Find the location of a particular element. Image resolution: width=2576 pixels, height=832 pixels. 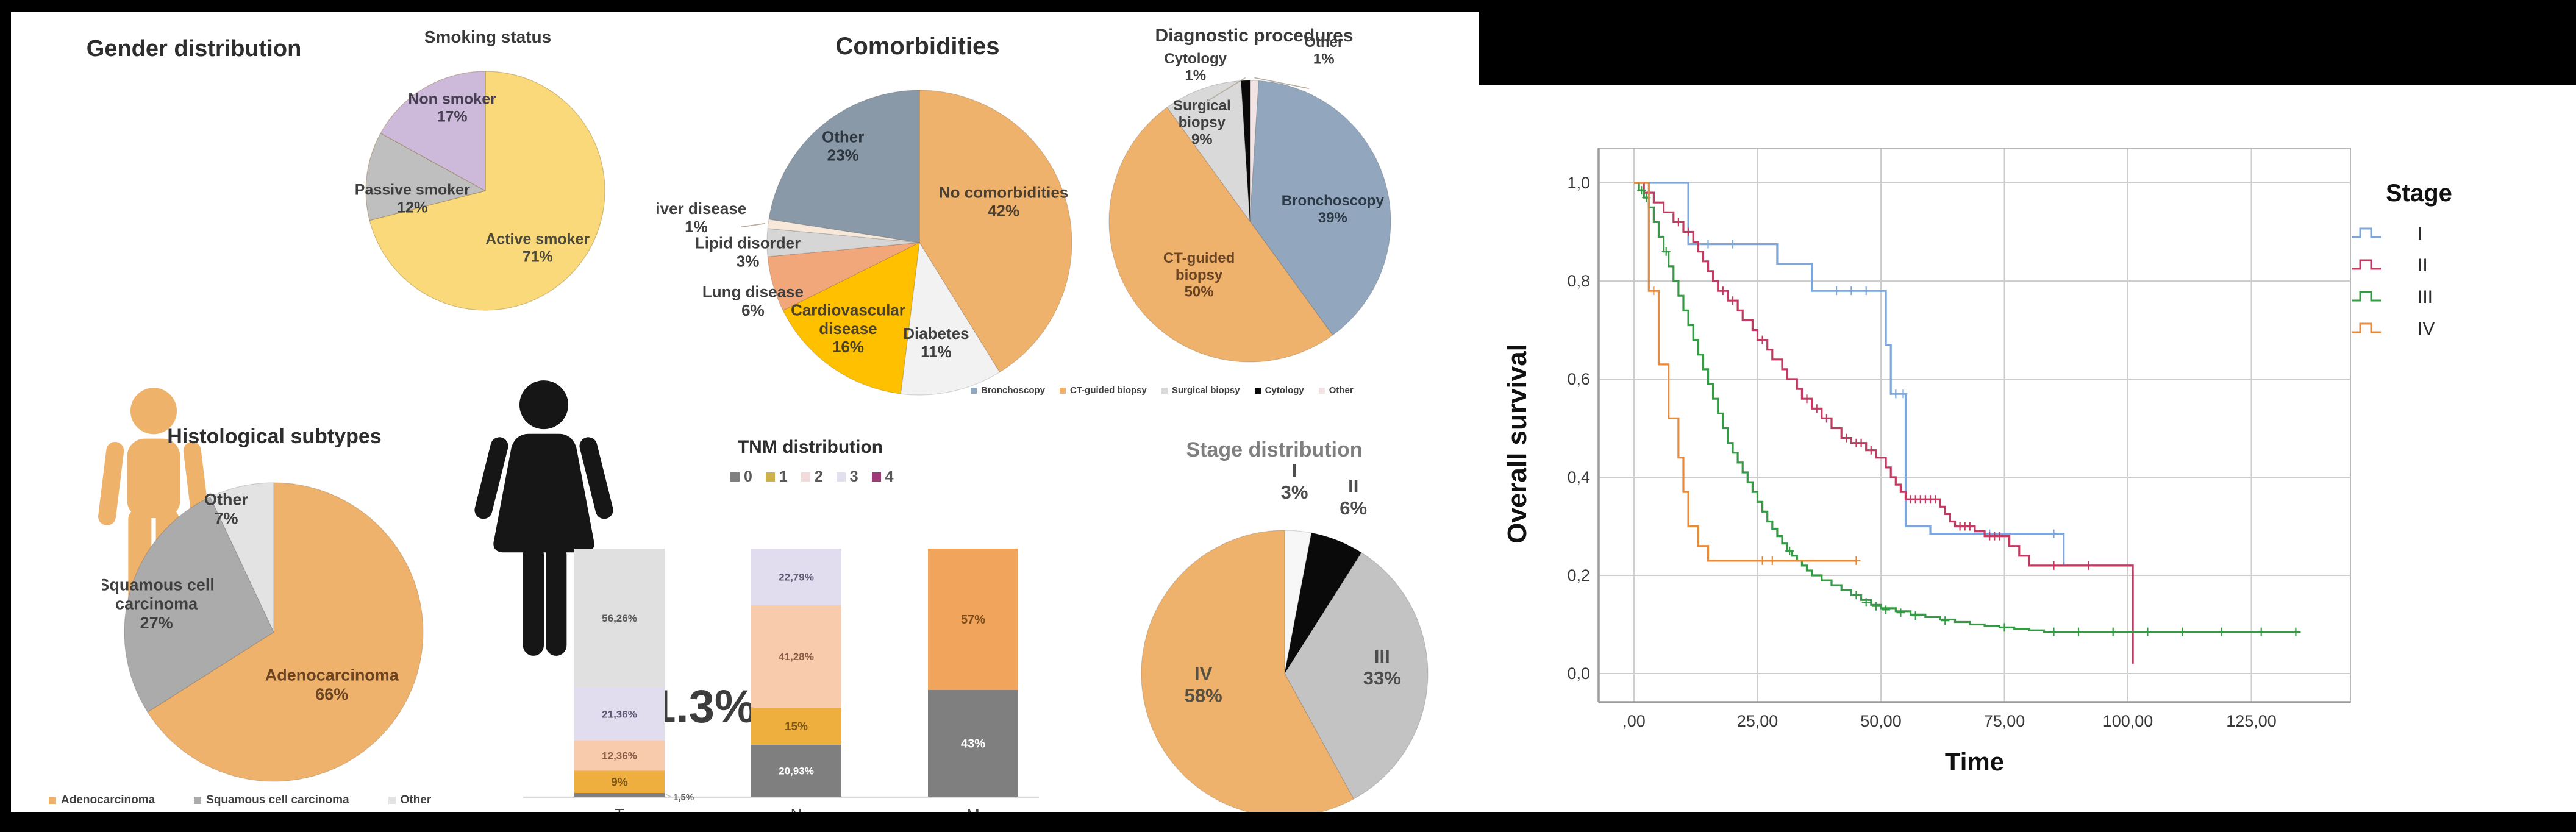

pie-slice-Lipid disorder is located at coordinates (843, 243).